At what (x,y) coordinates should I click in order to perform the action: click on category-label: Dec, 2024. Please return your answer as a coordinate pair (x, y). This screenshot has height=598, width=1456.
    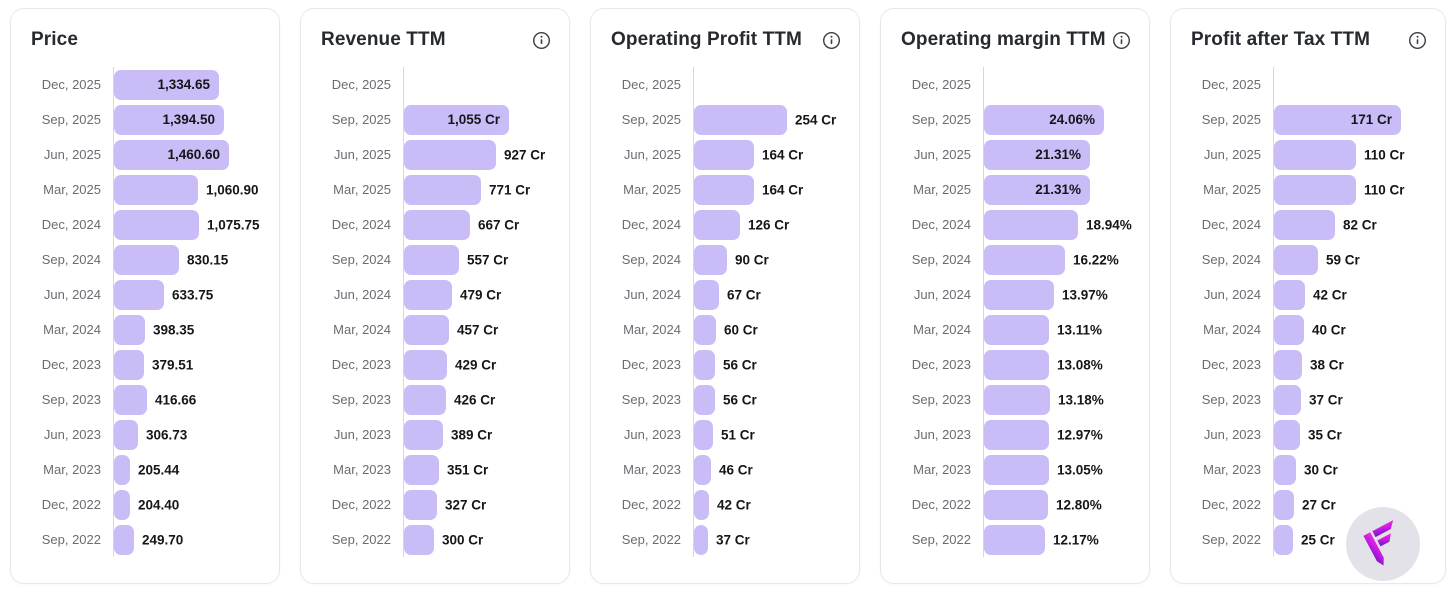
    Looking at the image, I should click on (71, 224).